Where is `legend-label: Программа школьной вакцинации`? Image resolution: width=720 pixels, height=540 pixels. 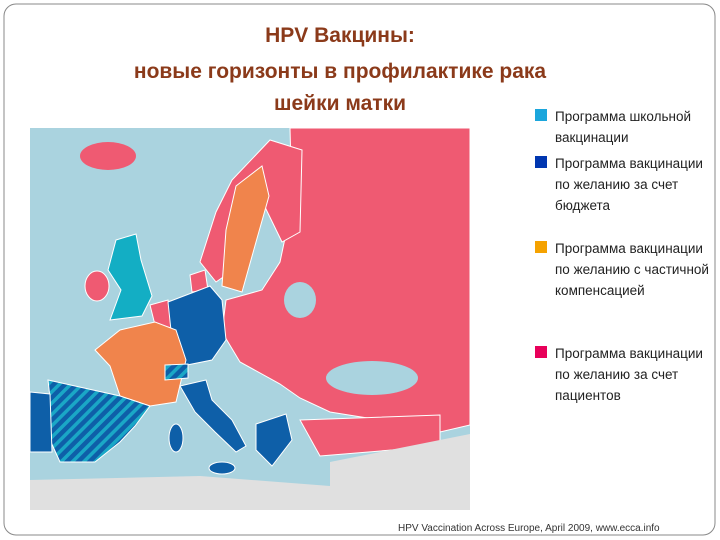 legend-label: Программа школьной вакцинации is located at coordinates (623, 127).